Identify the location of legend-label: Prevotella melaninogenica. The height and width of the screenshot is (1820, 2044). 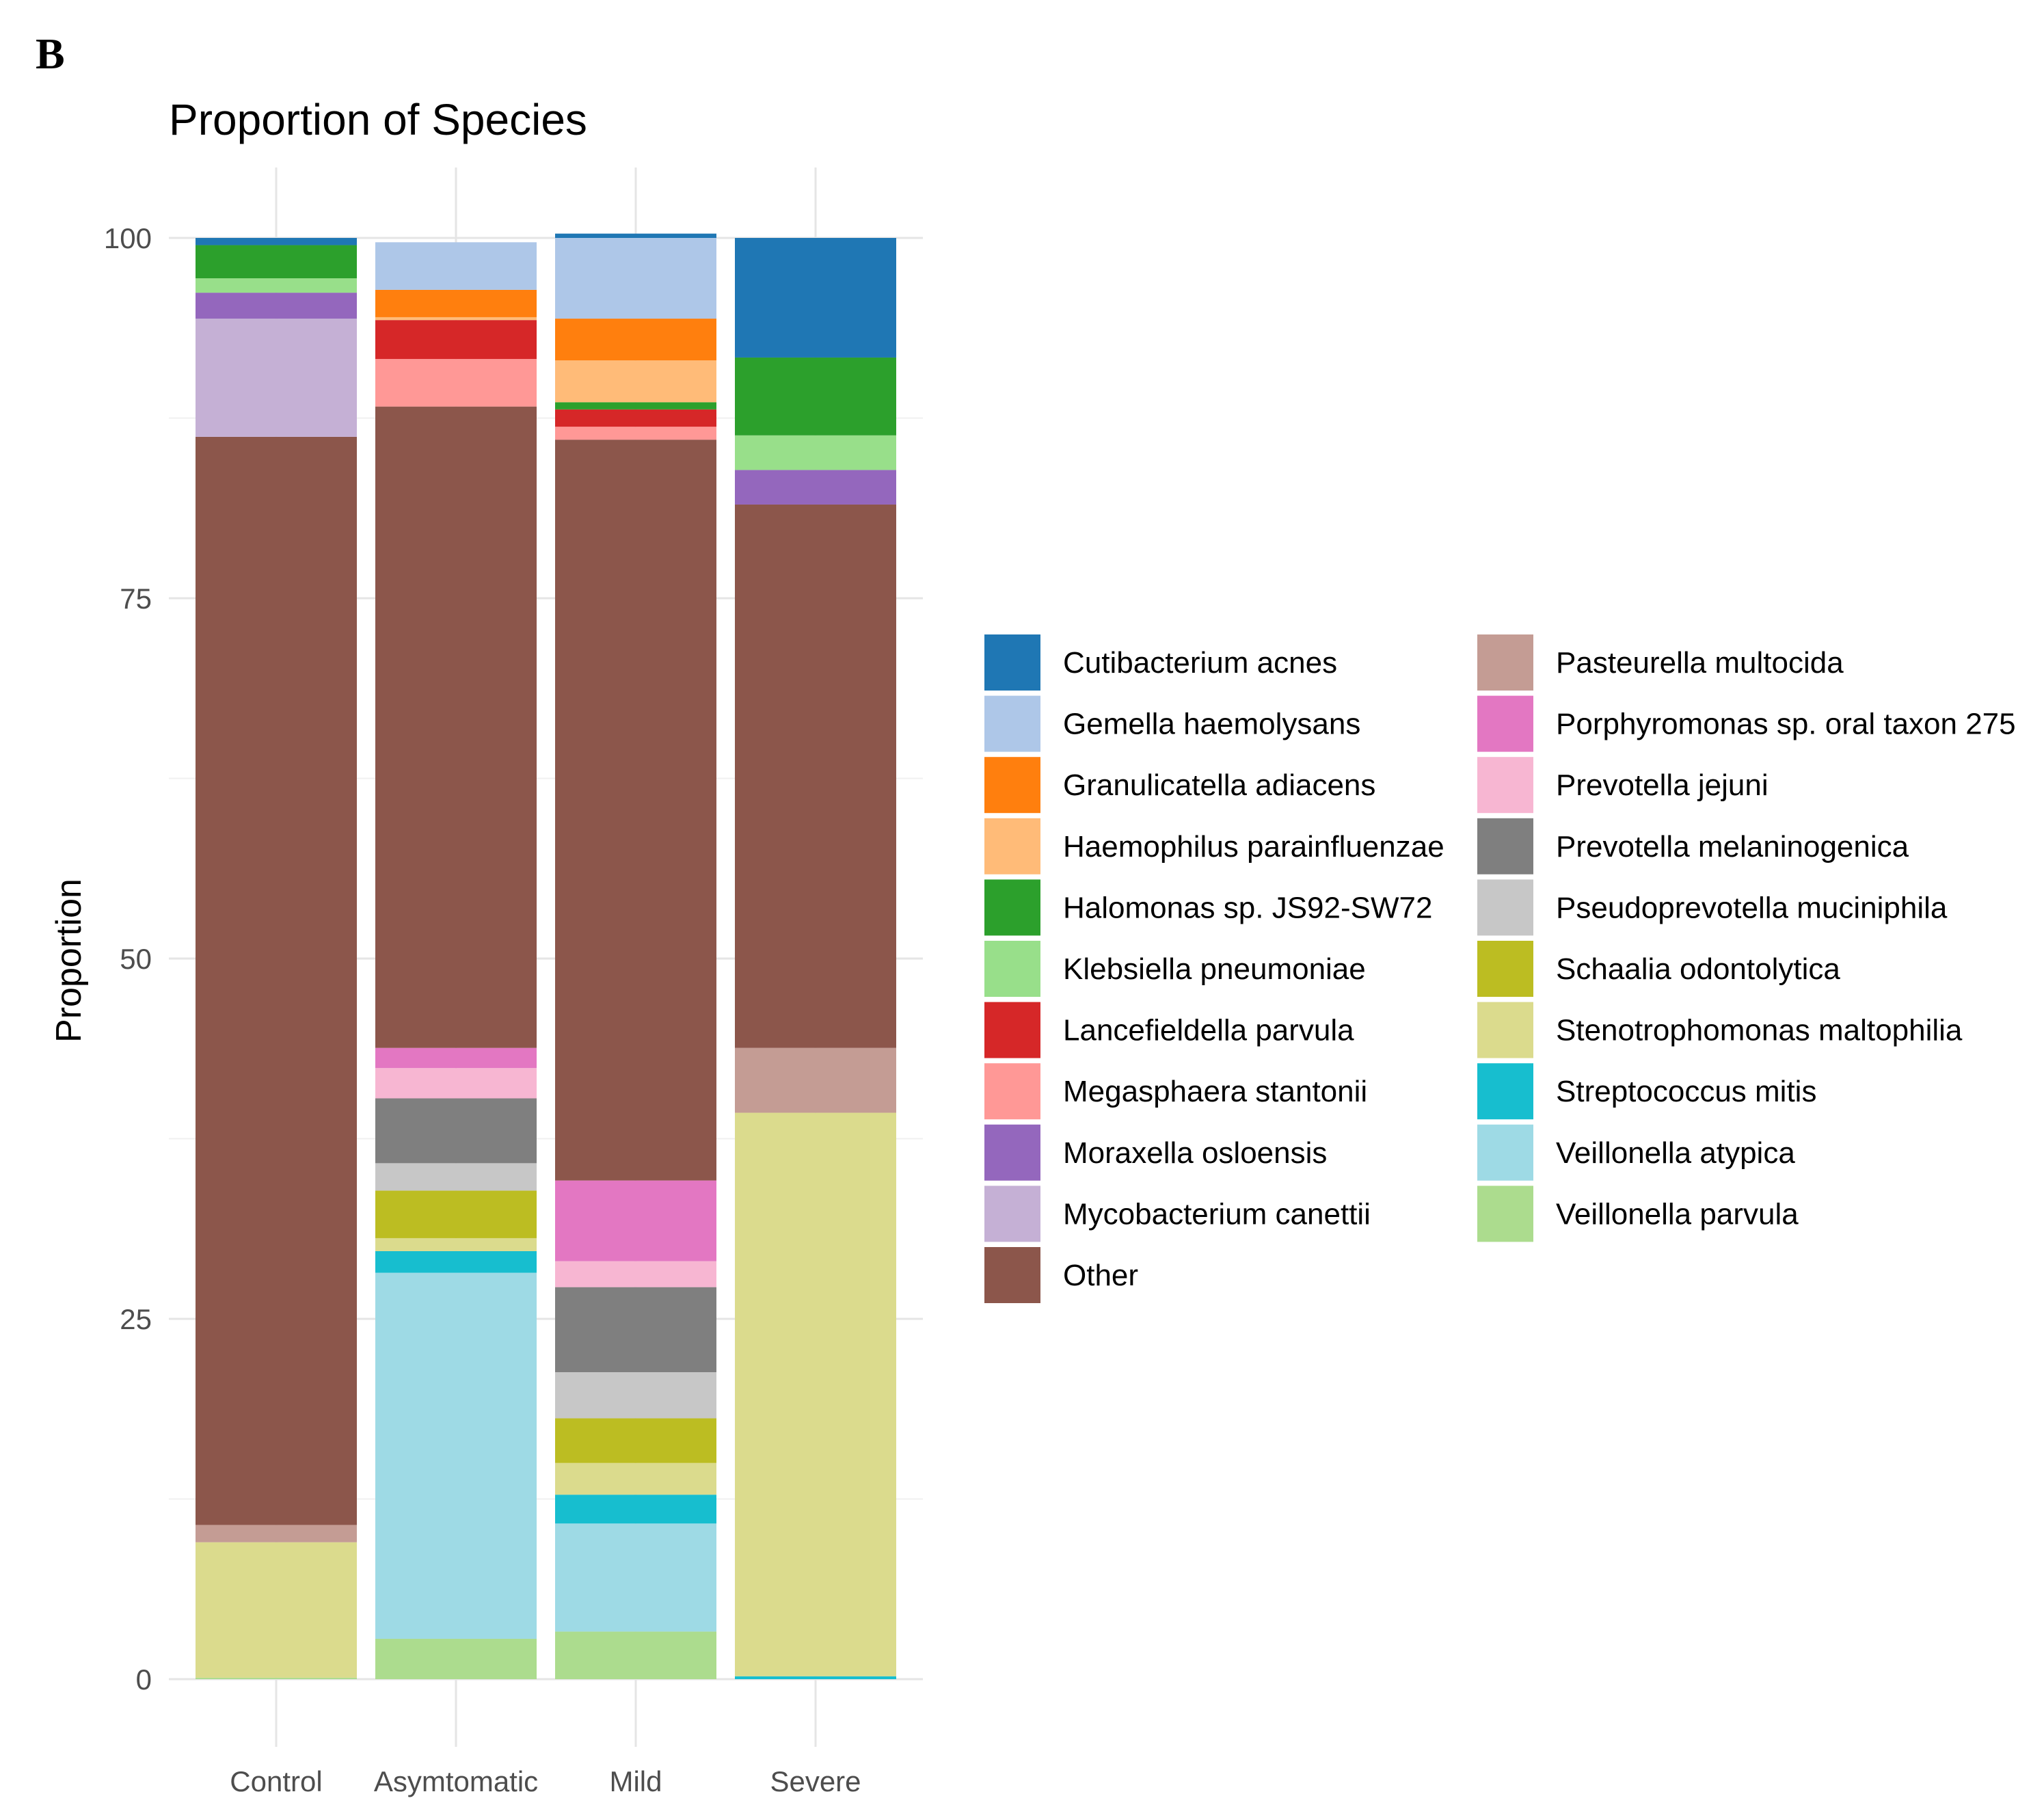
(1732, 847).